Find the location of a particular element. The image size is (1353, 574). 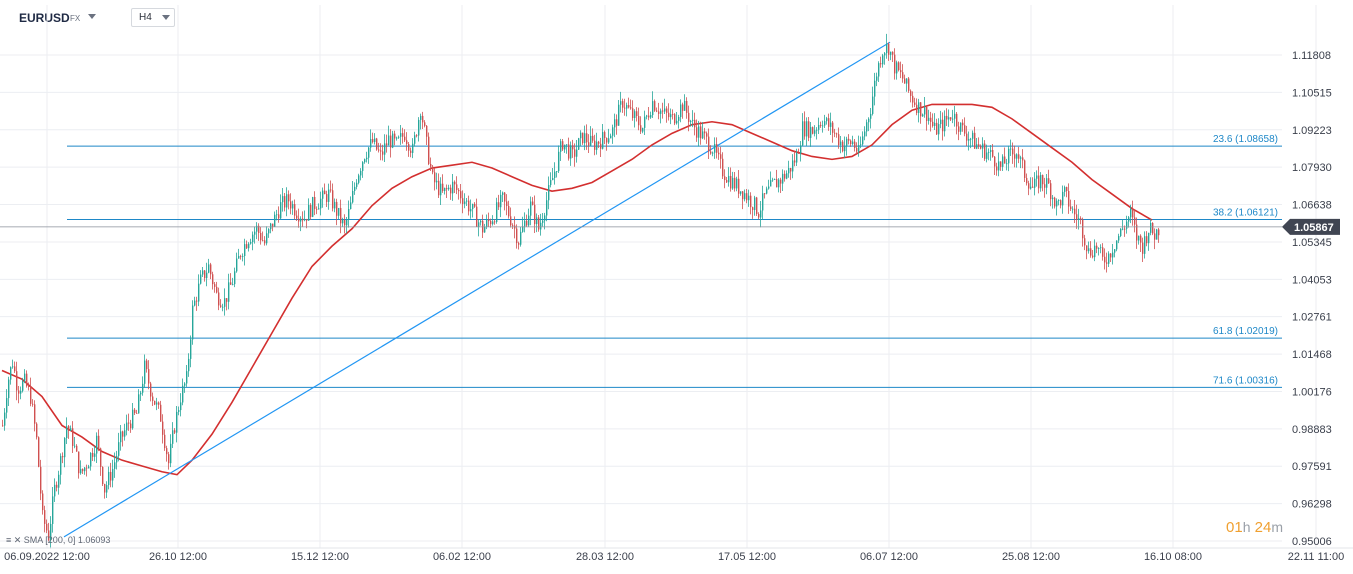

indicator-settings-icon: ≡ ✕ is located at coordinates (15, 540).